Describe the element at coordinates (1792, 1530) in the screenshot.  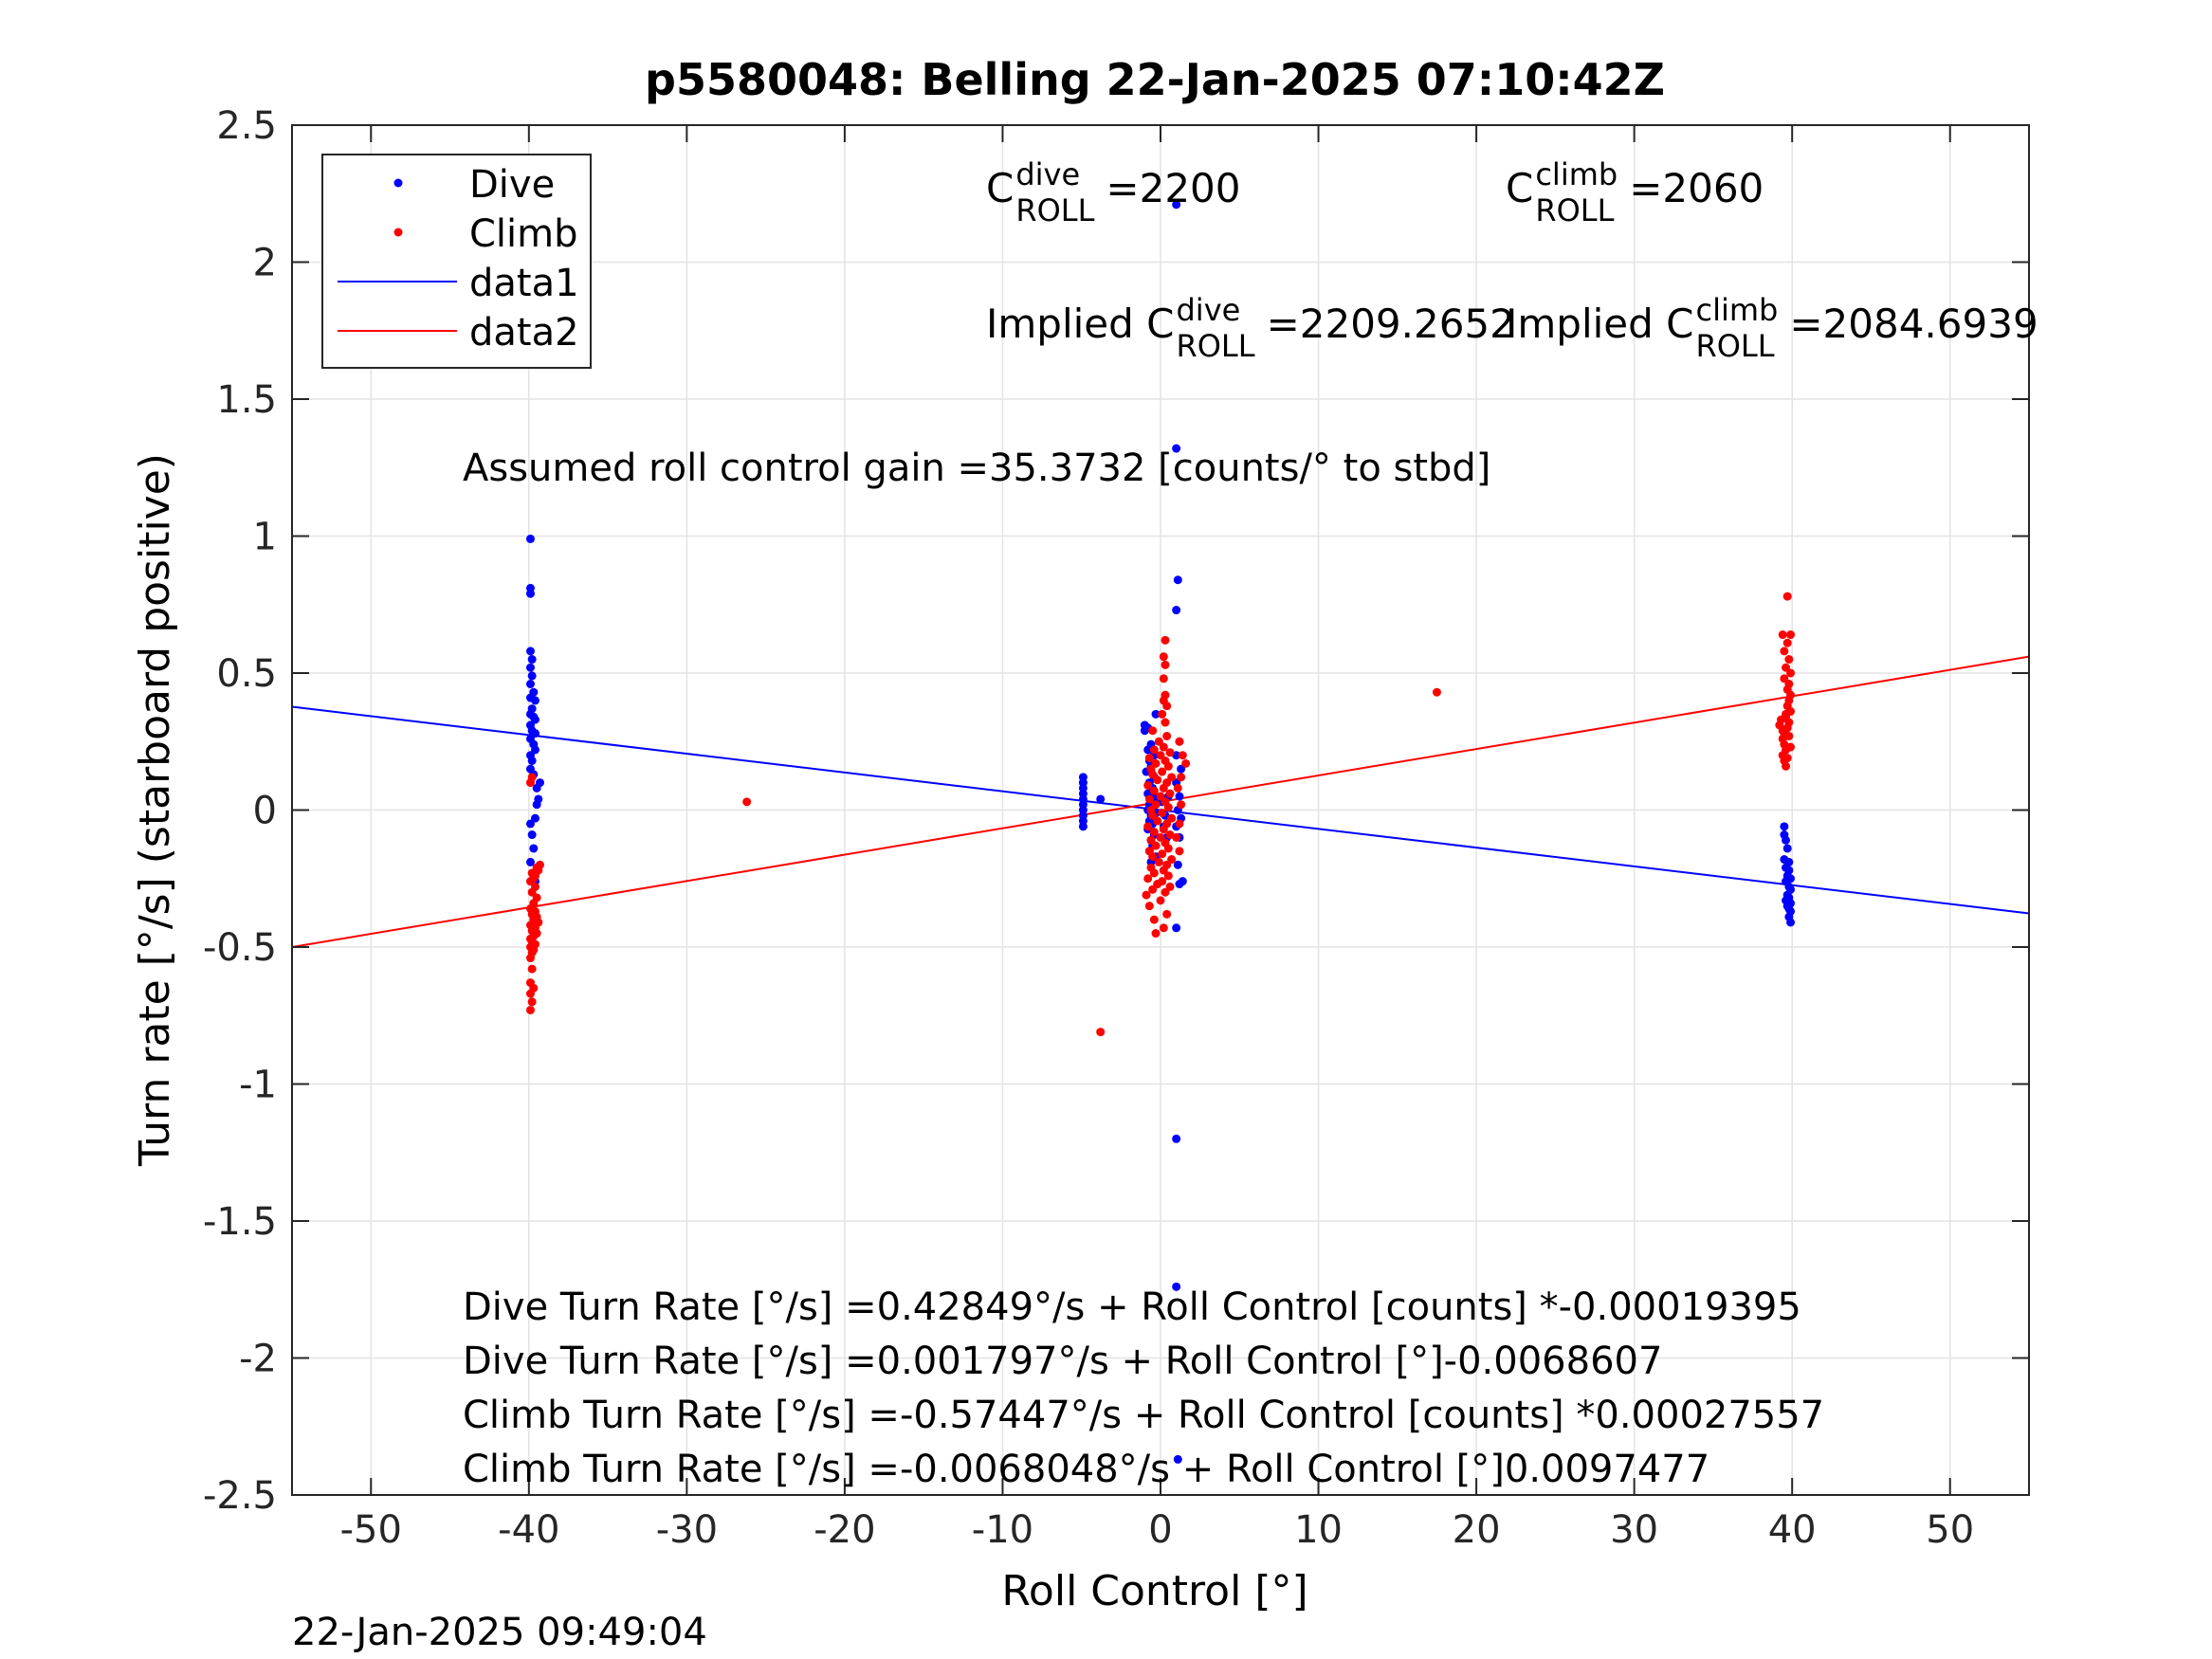
I see `x-tick-label: 40` at that location.